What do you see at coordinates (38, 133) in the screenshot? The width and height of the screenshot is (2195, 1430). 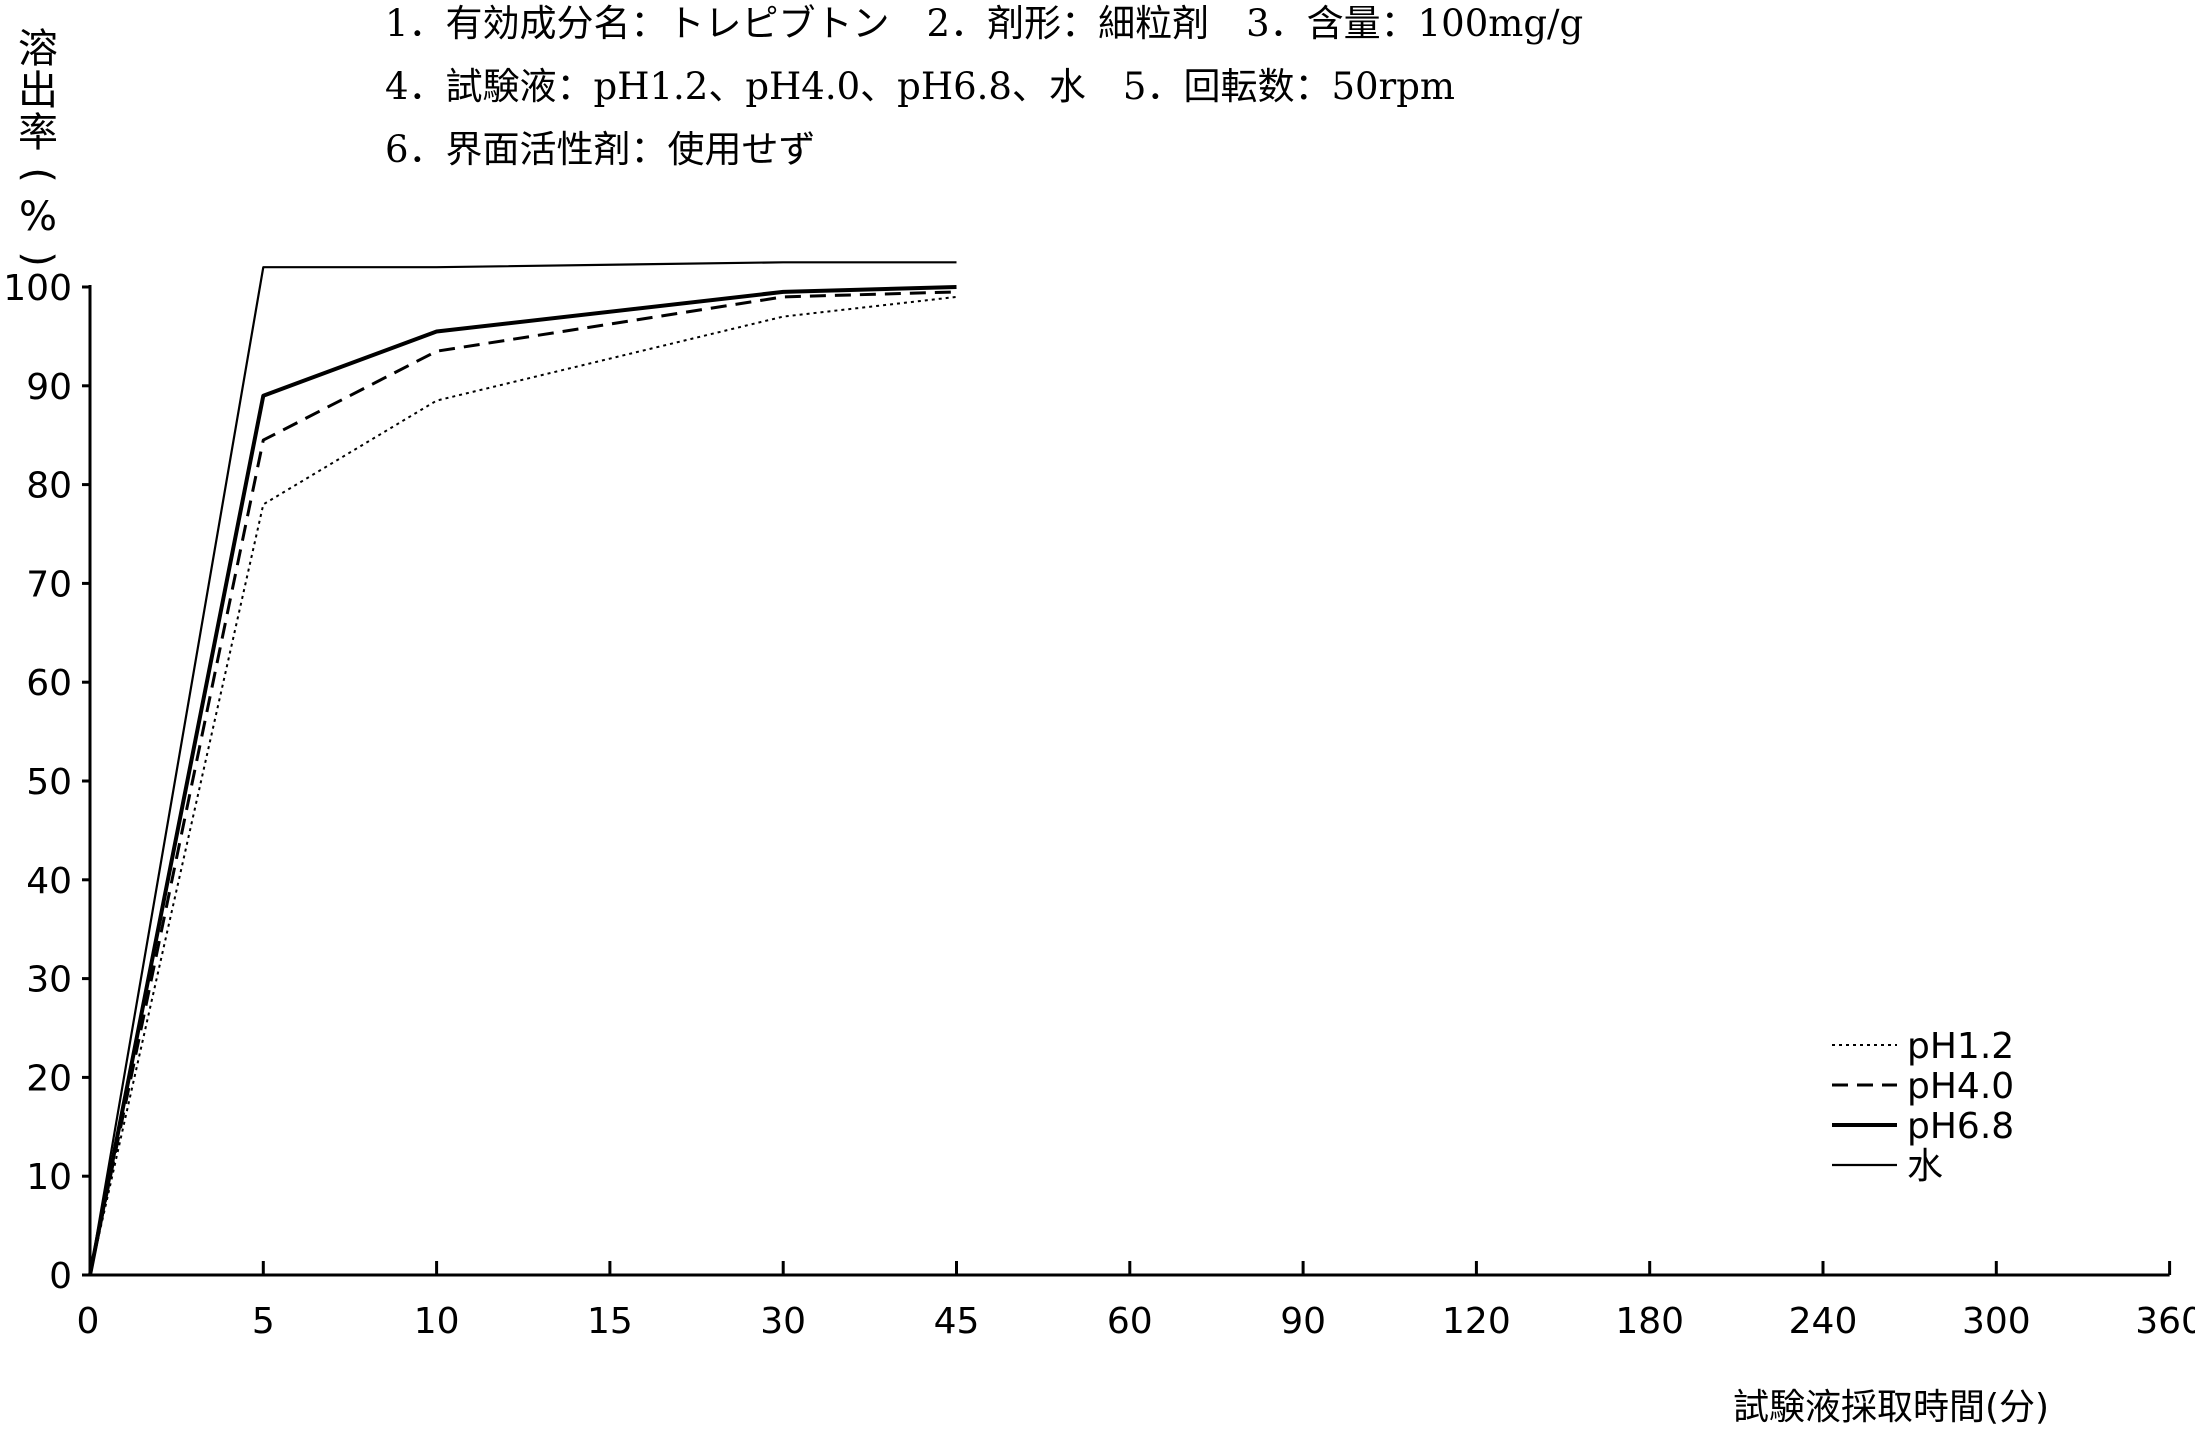 I see `y-axis-label-char: 率` at bounding box center [38, 133].